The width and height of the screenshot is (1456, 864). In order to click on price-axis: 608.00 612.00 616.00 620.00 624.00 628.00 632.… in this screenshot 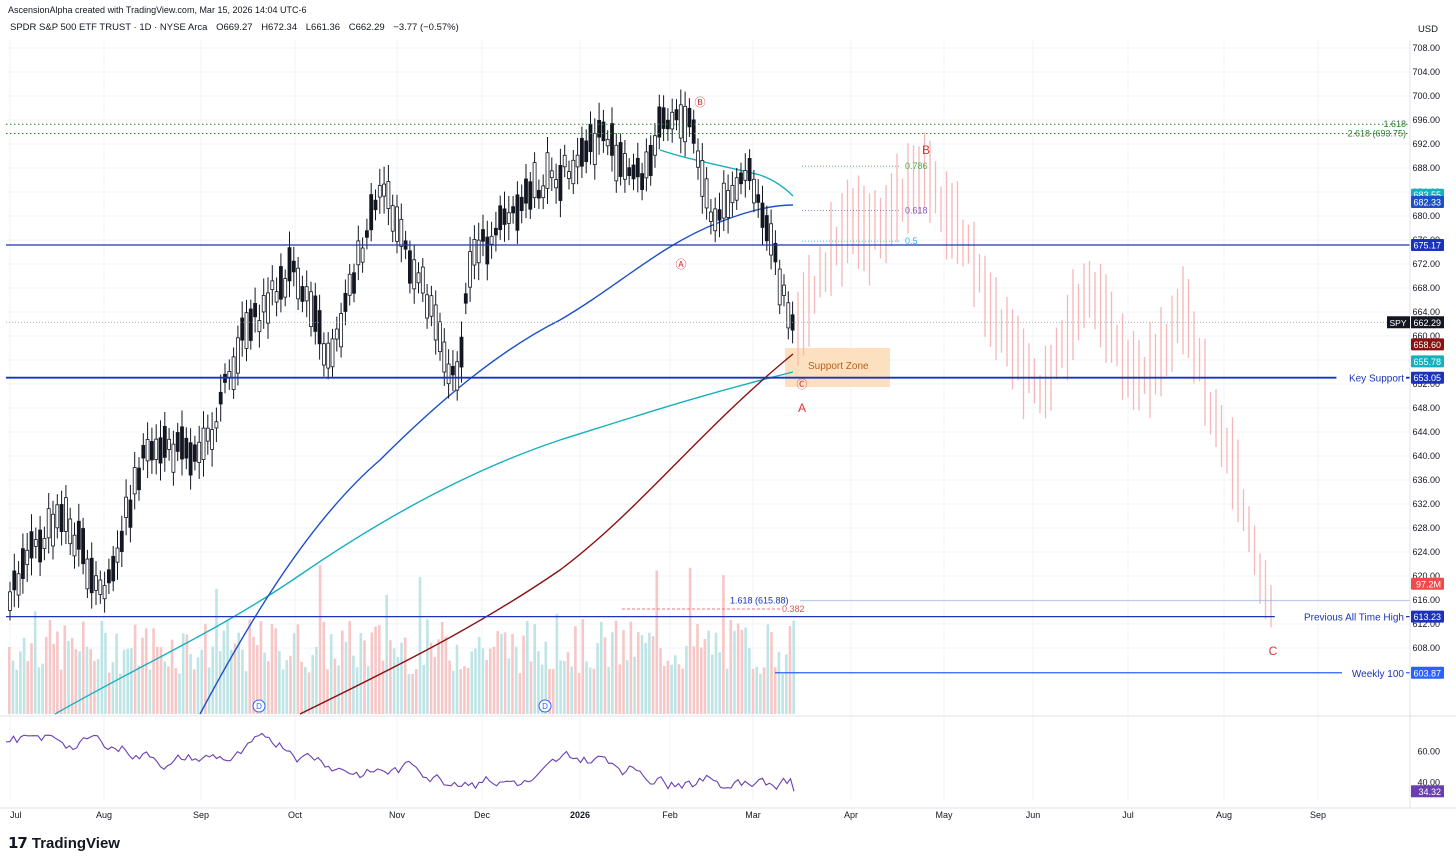, I will do `click(1415, 424)`.